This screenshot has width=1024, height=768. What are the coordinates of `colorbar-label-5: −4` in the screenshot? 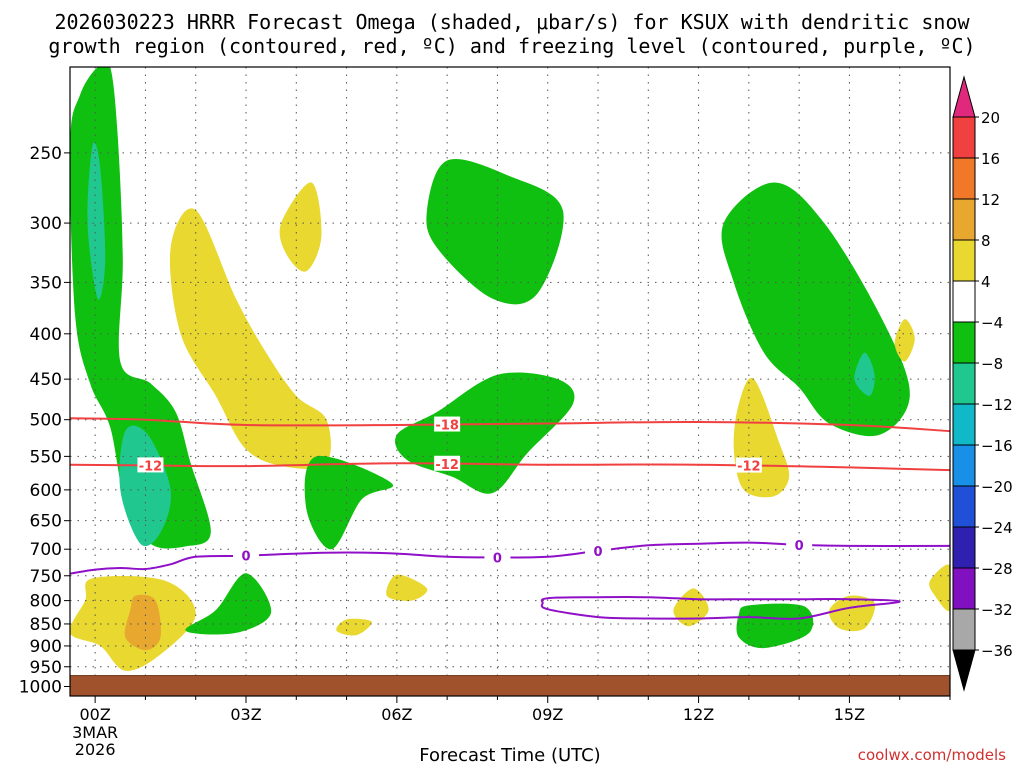 It's located at (992, 323).